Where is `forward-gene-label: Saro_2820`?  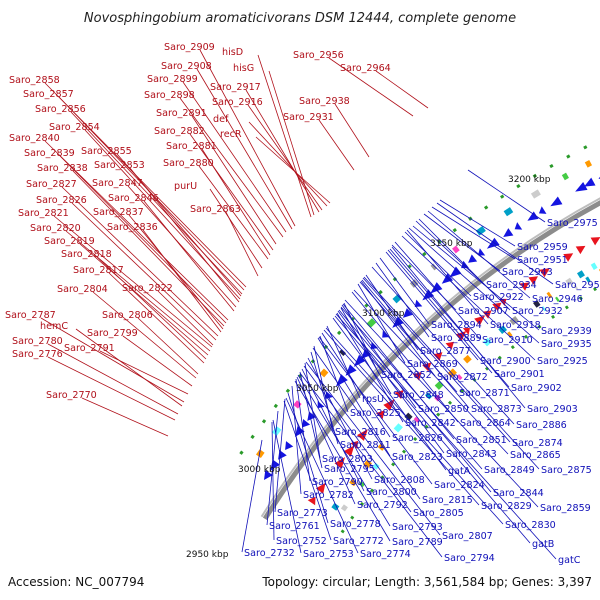 forward-gene-label: Saro_2820 is located at coordinates (55, 228).